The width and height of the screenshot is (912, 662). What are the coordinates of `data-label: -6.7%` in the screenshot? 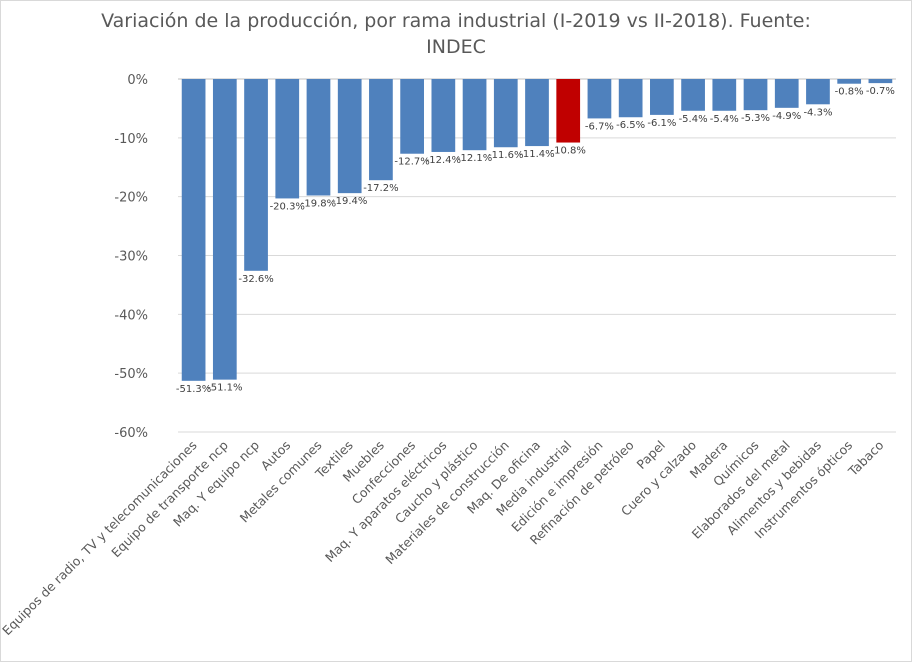 It's located at (599, 126).